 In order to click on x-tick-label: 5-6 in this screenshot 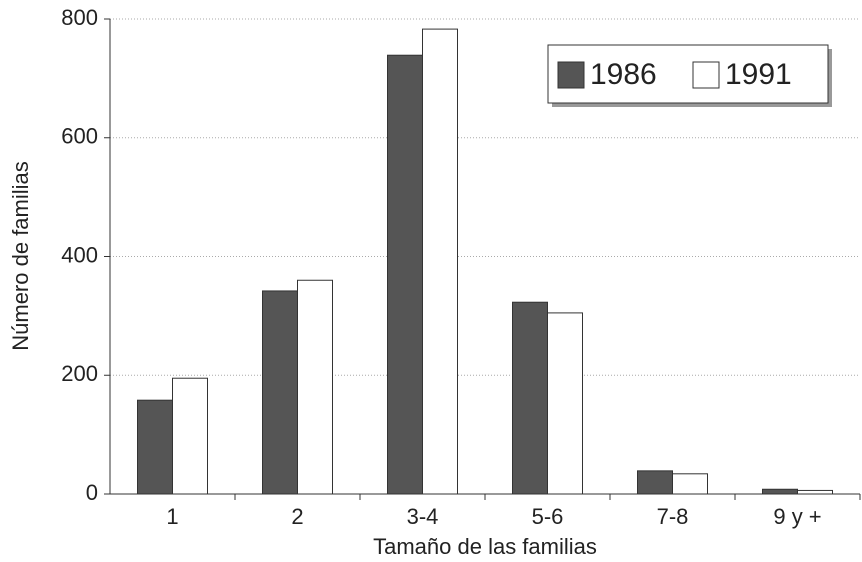, I will do `click(548, 516)`.